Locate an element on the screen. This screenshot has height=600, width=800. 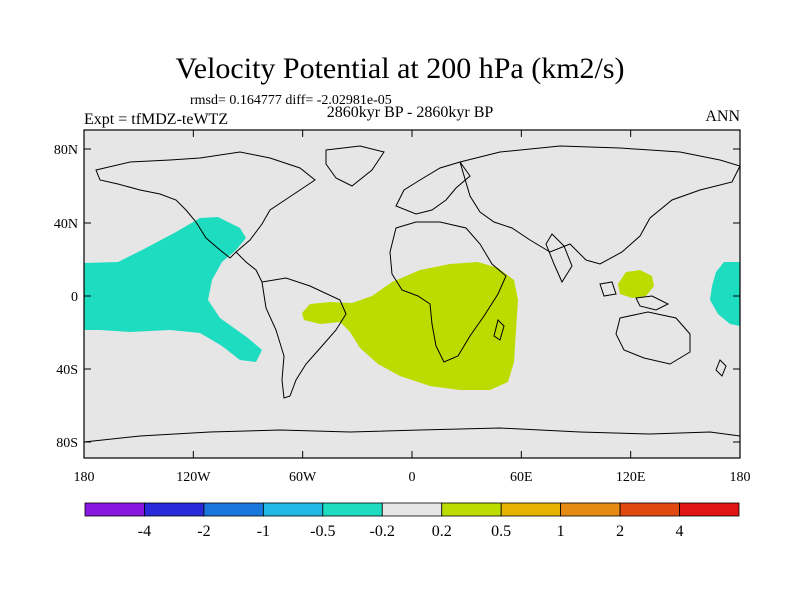
colorbar: -4 -2 -1 -0.5 -0.2 0.2 0.5 1 2 4 is located at coordinates (412, 521).